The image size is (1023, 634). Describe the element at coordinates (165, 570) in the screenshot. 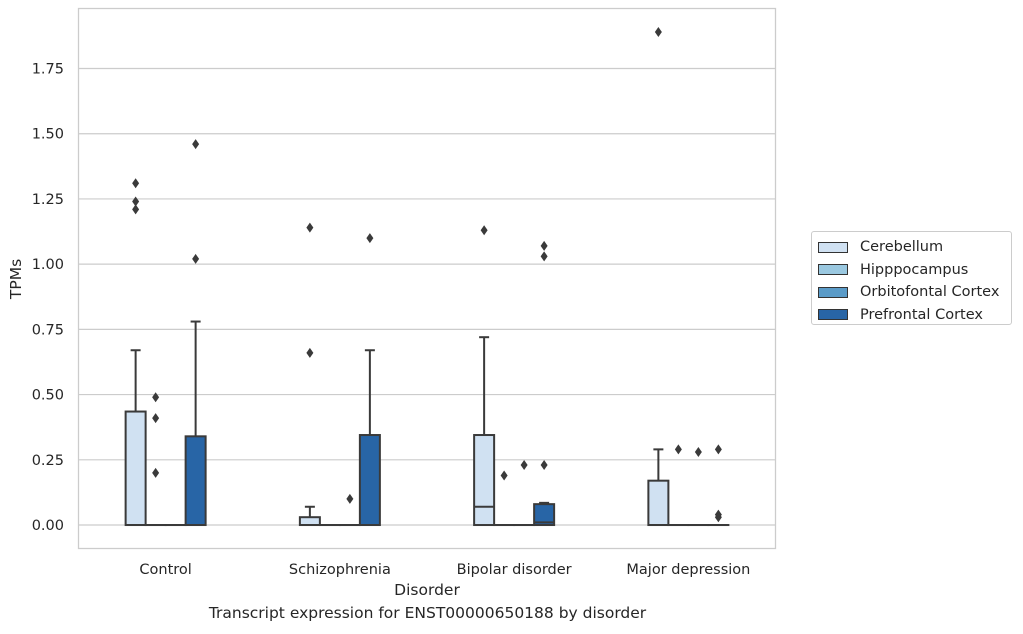

I see `x-tick-label: Control` at that location.